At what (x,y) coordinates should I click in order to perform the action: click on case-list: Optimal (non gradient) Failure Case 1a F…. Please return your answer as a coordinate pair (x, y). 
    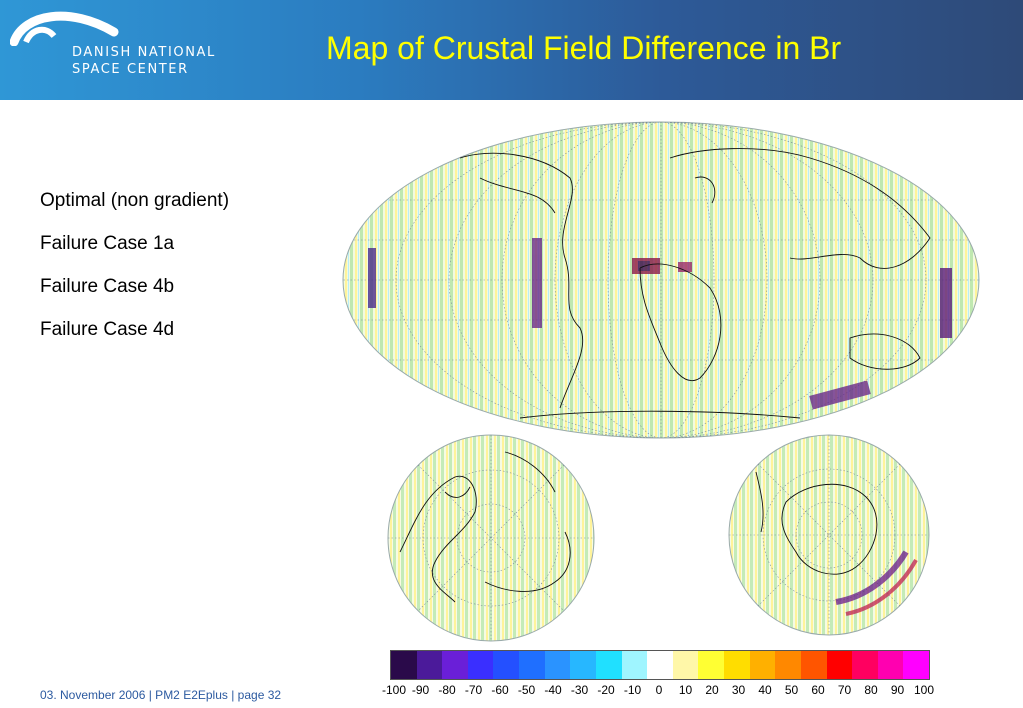
    Looking at the image, I should click on (134, 276).